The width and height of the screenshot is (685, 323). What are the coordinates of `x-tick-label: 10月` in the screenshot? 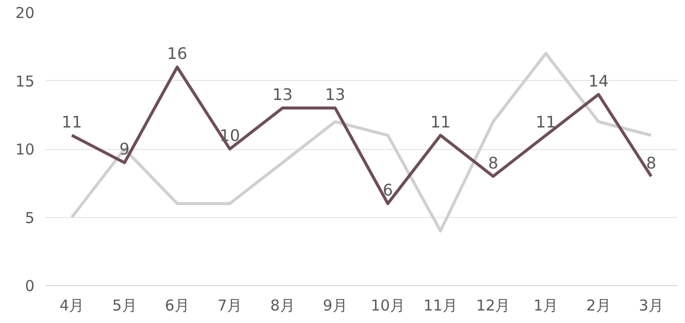 It's located at (387, 305).